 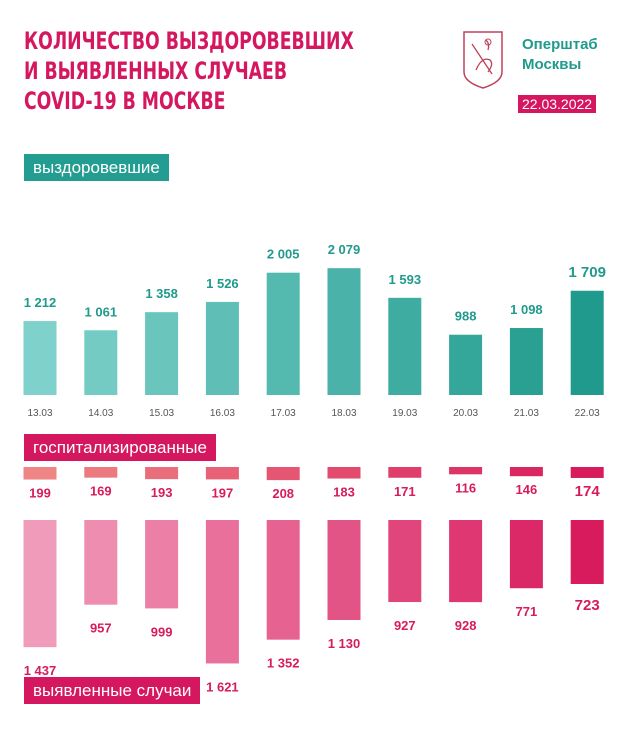 What do you see at coordinates (560, 55) in the screenshot?
I see `org-name: Оперштаб Москвы` at bounding box center [560, 55].